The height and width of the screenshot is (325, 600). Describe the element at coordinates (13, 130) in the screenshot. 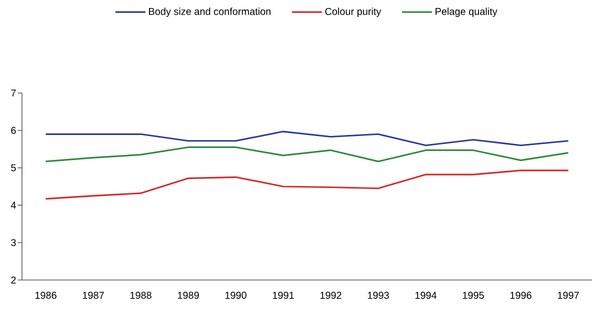

I see `y-tick-label: 6` at that location.